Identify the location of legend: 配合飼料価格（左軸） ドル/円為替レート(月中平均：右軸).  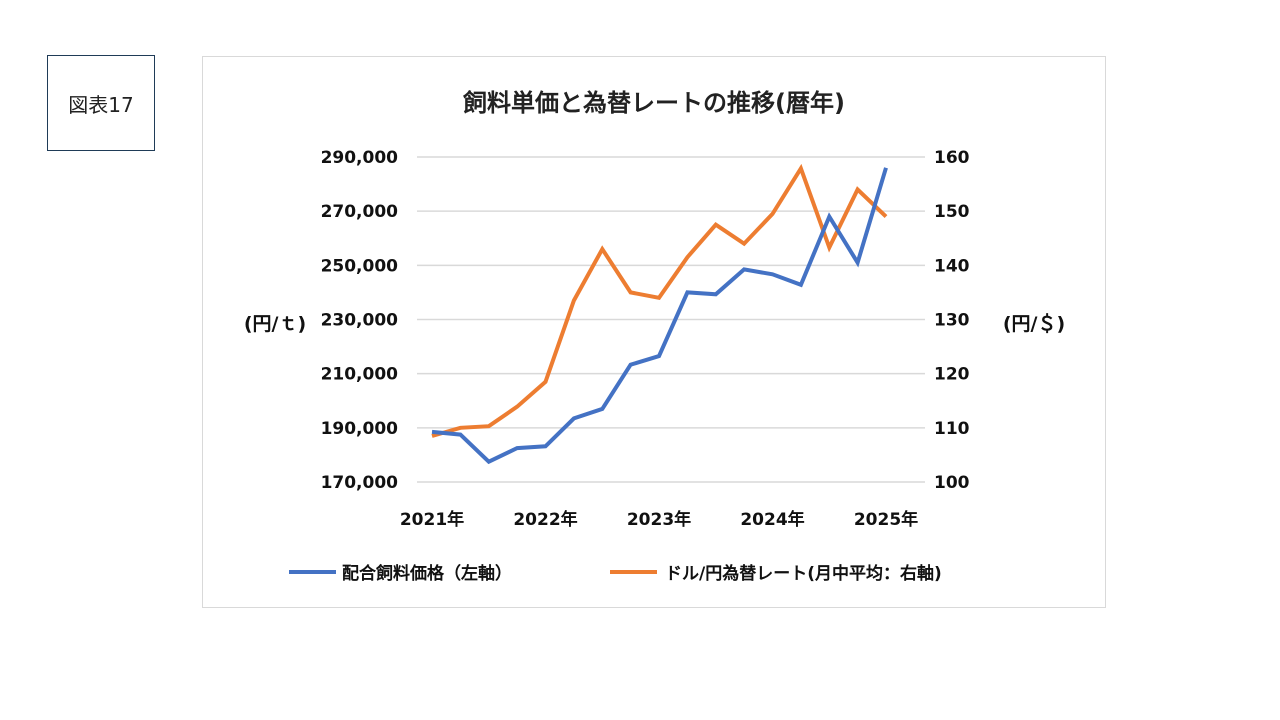
(615, 573).